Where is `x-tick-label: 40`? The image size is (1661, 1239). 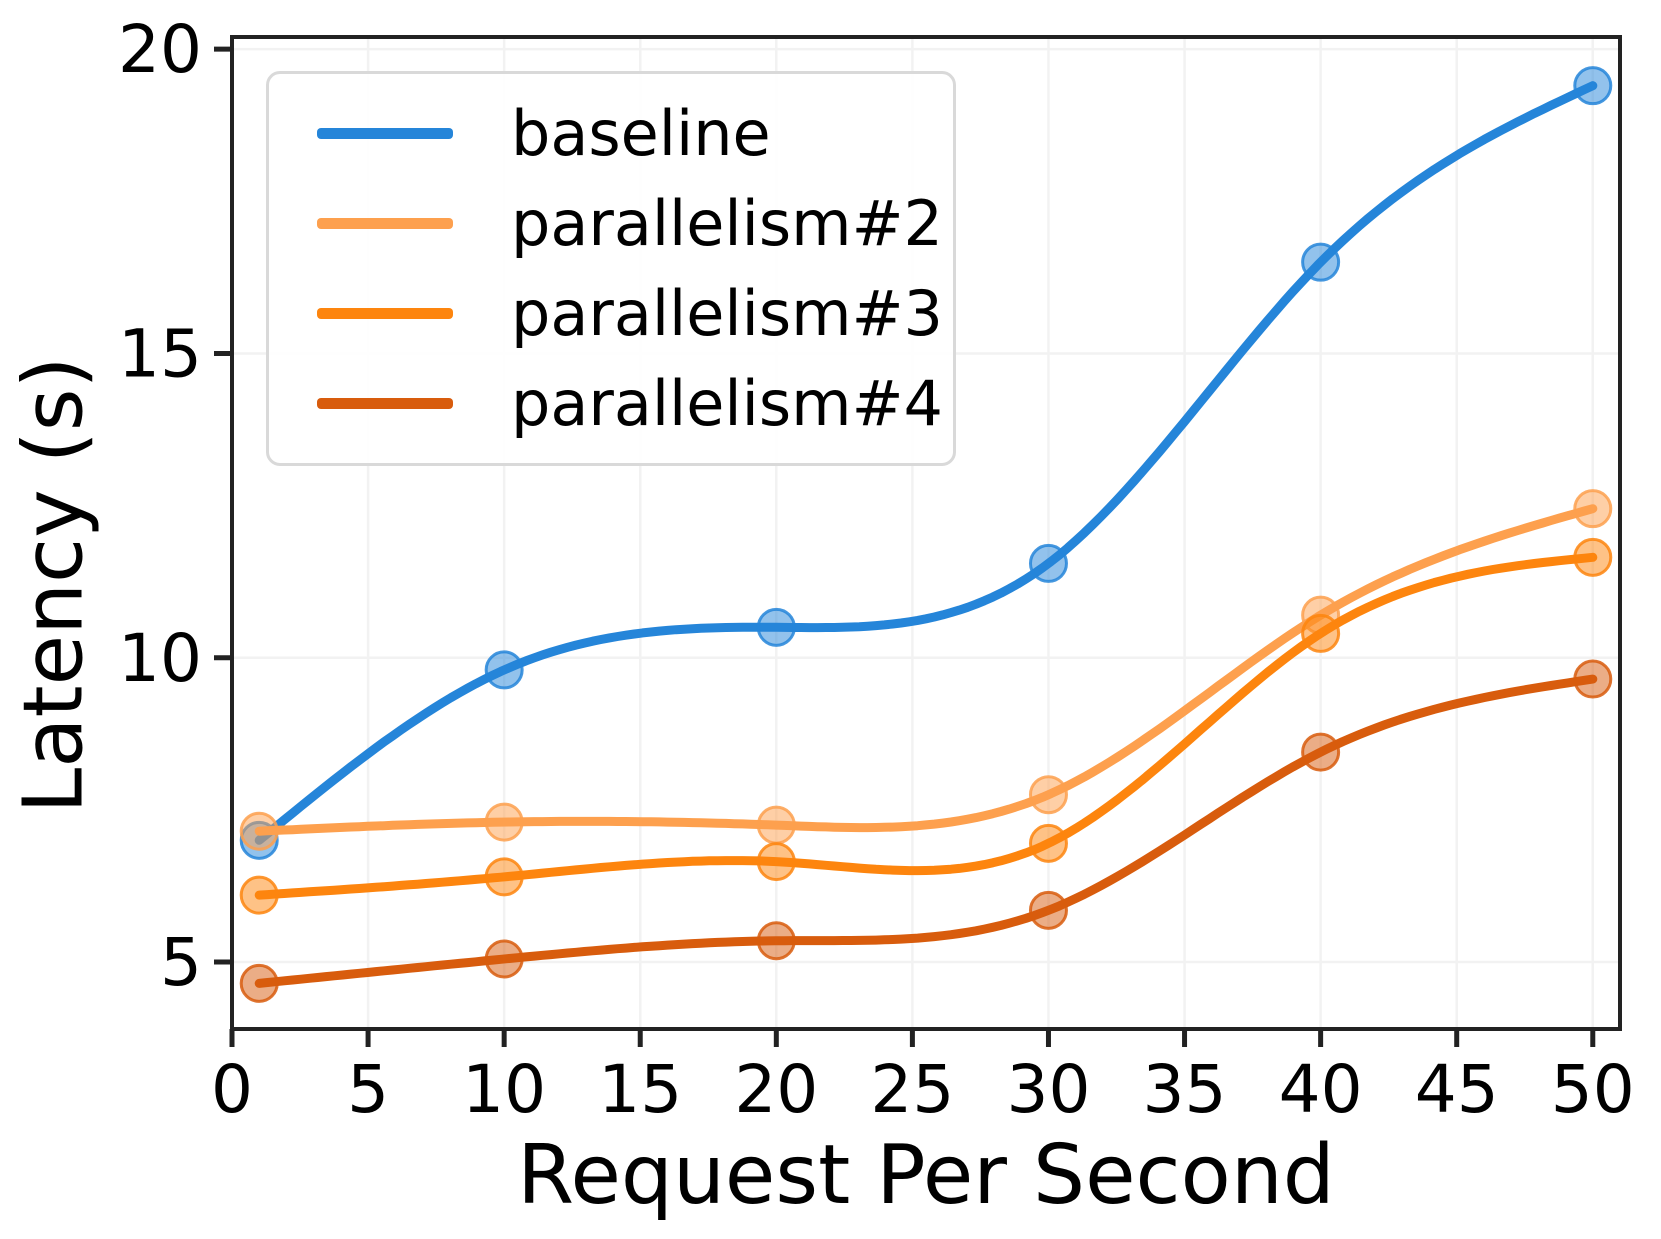
x-tick-label: 40 is located at coordinates (1321, 1089).